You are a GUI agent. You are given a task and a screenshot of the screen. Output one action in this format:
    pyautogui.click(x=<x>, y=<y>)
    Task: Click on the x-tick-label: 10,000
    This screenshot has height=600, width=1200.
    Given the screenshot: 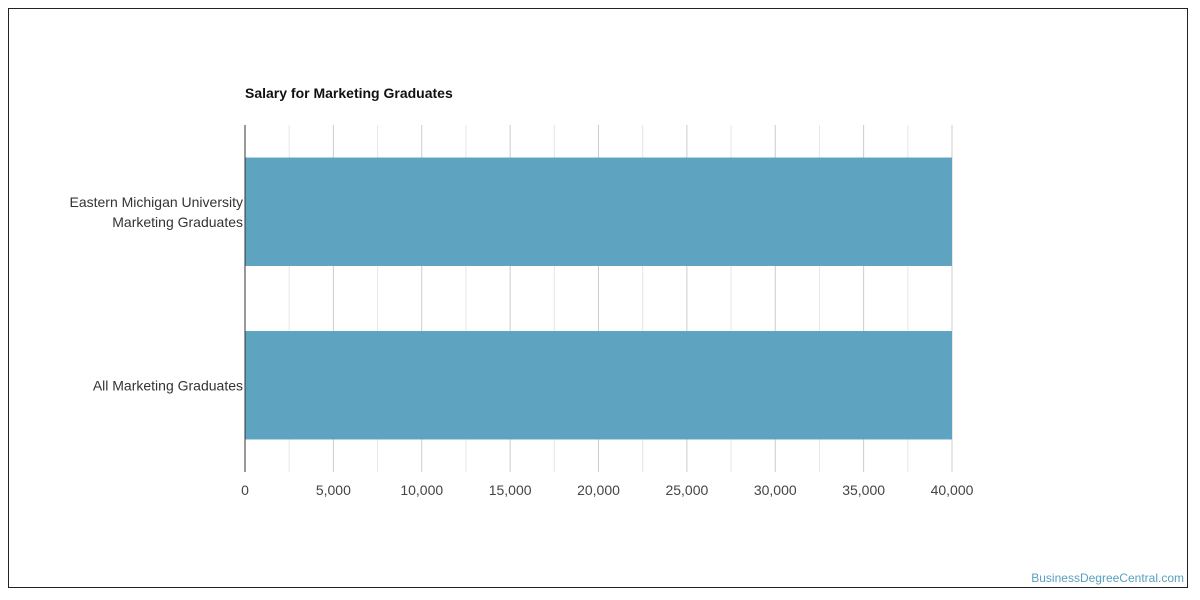 What is the action you would take?
    pyautogui.click(x=421, y=490)
    